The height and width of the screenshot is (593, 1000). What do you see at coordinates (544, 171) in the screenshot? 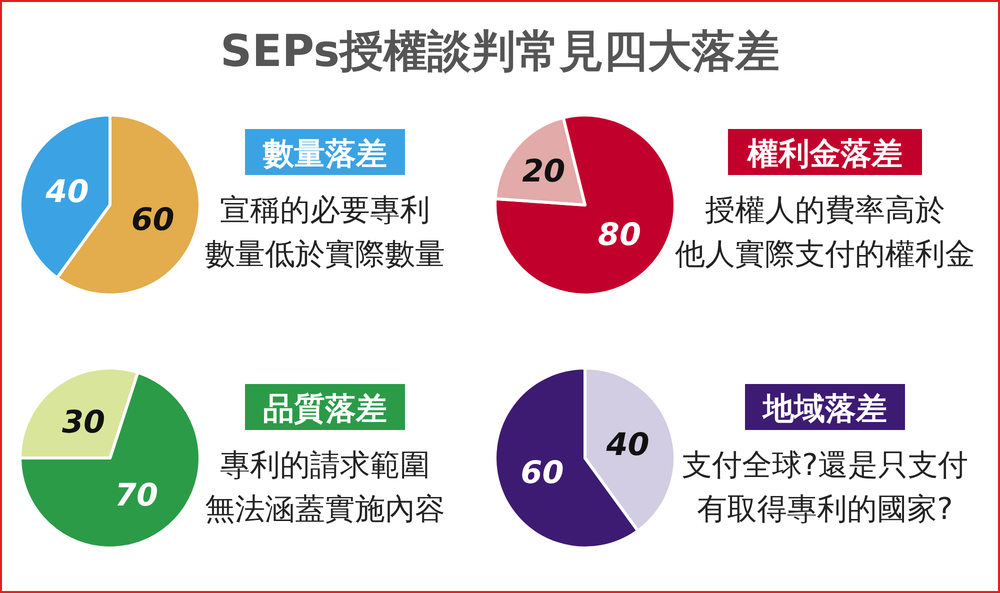
I see `data-label: 20` at bounding box center [544, 171].